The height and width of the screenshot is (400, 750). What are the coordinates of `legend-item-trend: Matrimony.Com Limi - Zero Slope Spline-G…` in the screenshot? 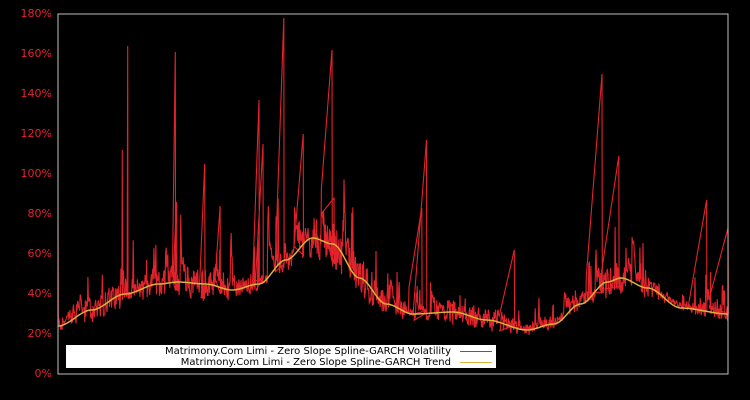 It's located at (336, 362).